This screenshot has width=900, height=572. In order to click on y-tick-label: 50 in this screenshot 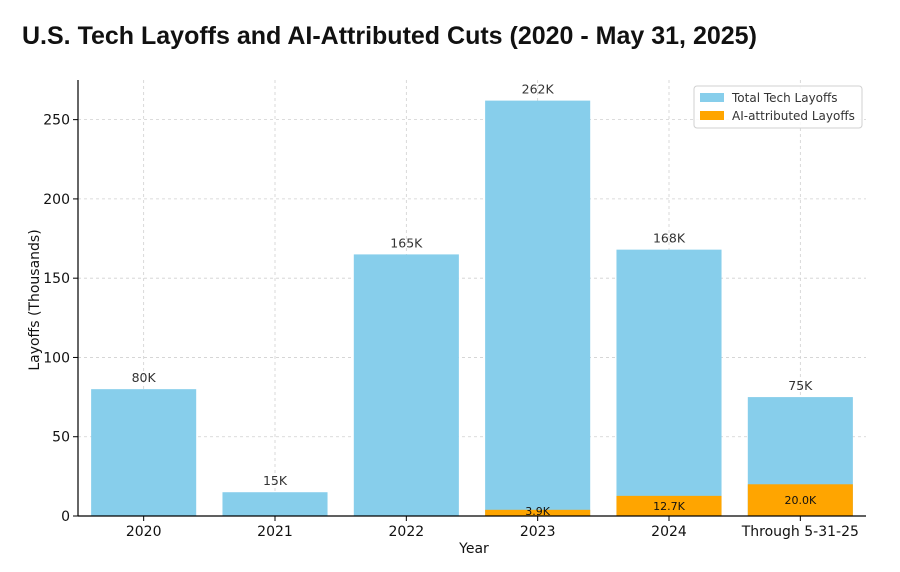, I will do `click(61, 438)`.